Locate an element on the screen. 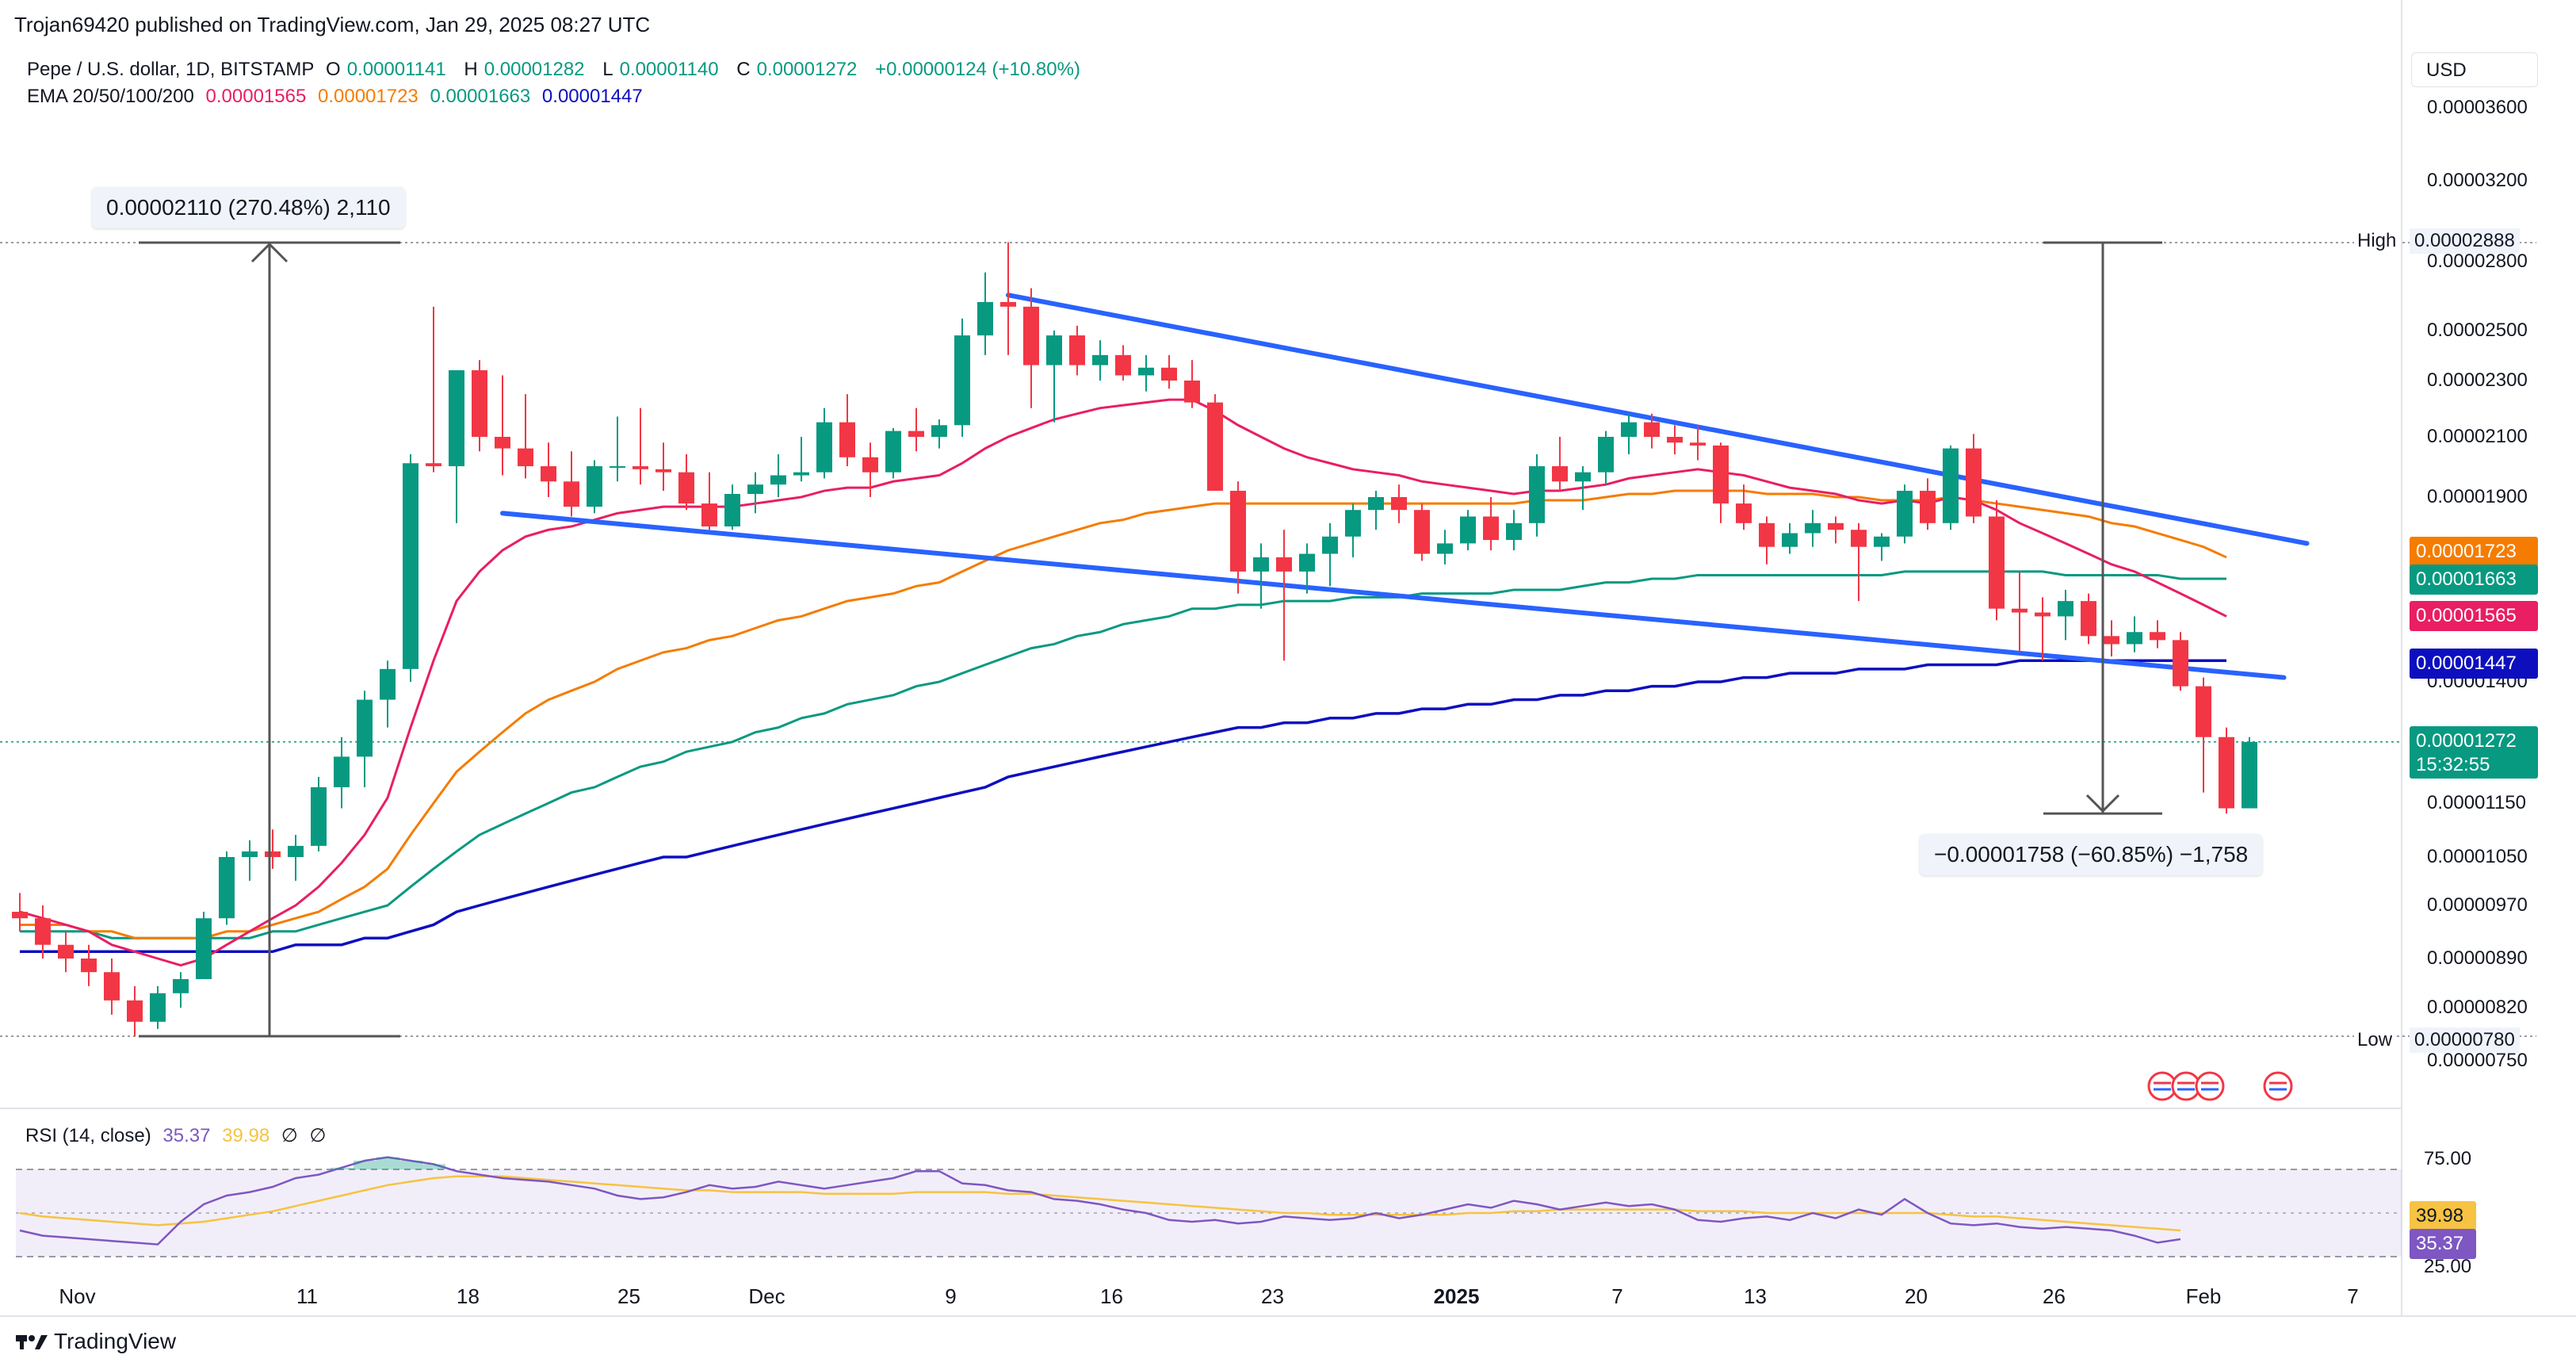 This screenshot has height=1370, width=2576. low-value-tag: 0.00000780 is located at coordinates (2465, 1040).